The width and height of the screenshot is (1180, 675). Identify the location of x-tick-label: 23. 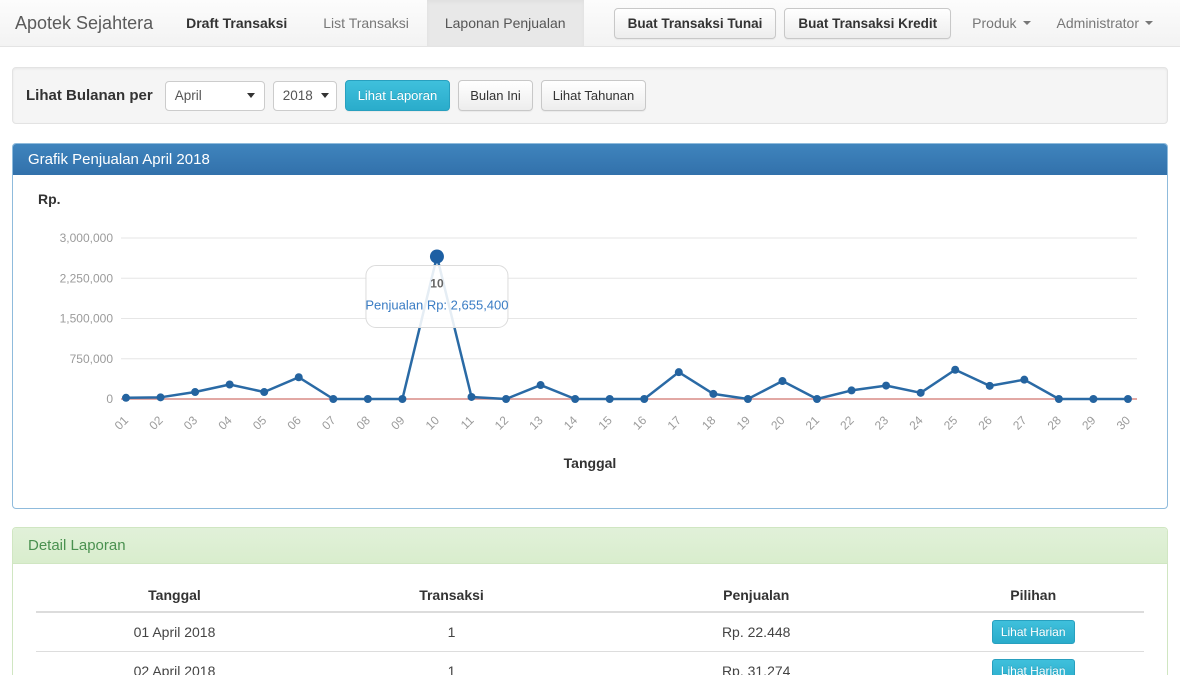
(882, 423).